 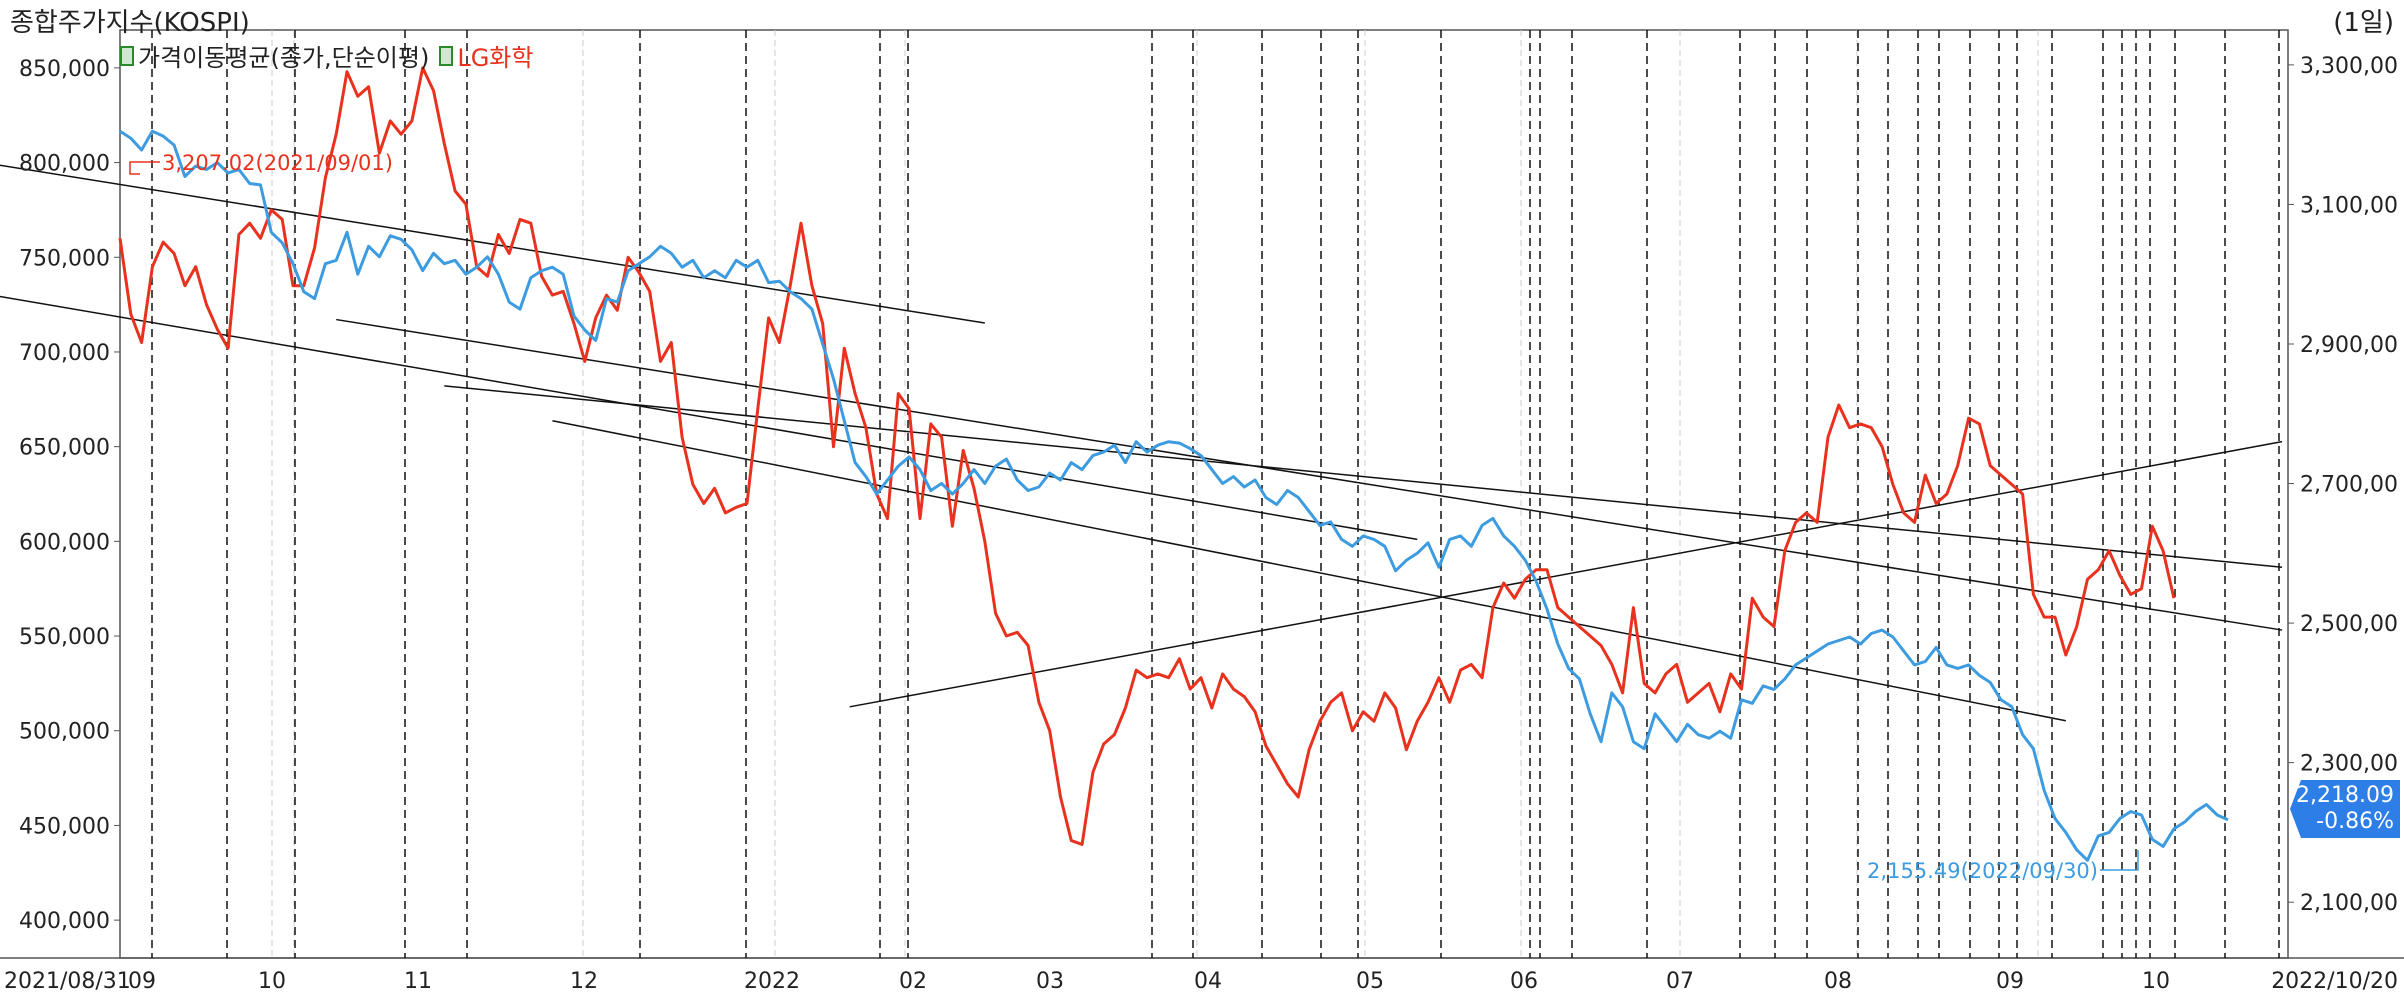 What do you see at coordinates (277, 163) in the screenshot?
I see `high-annotation: 3,207.02(2021/09/01)` at bounding box center [277, 163].